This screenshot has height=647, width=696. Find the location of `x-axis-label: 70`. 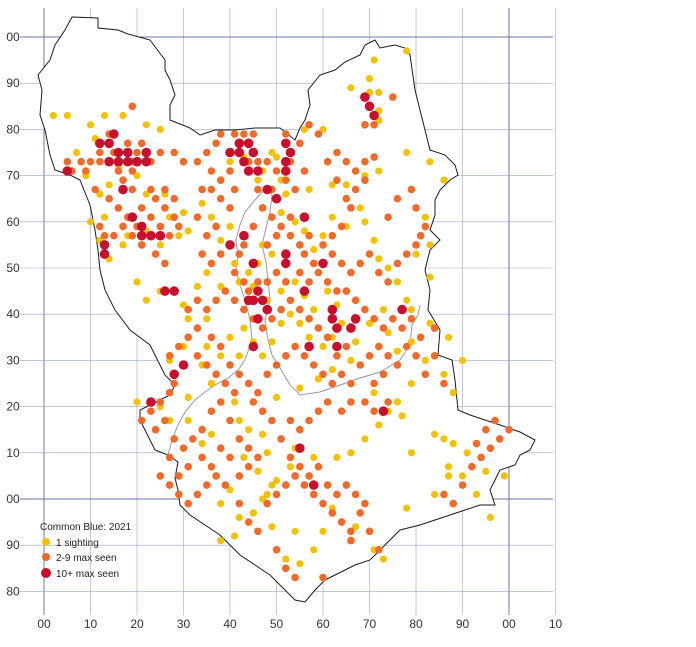

x-axis-label: 70 is located at coordinates (370, 624).